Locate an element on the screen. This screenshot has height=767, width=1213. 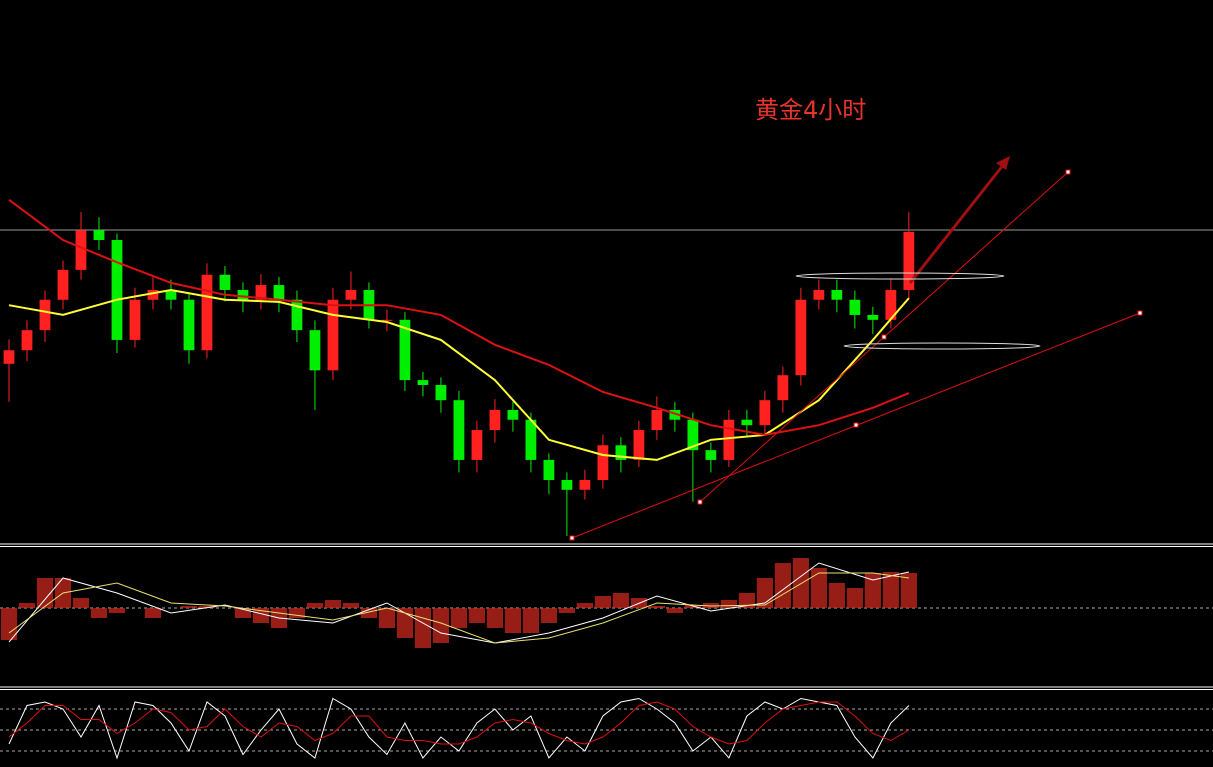
arrow-line is located at coordinates (957, 223).